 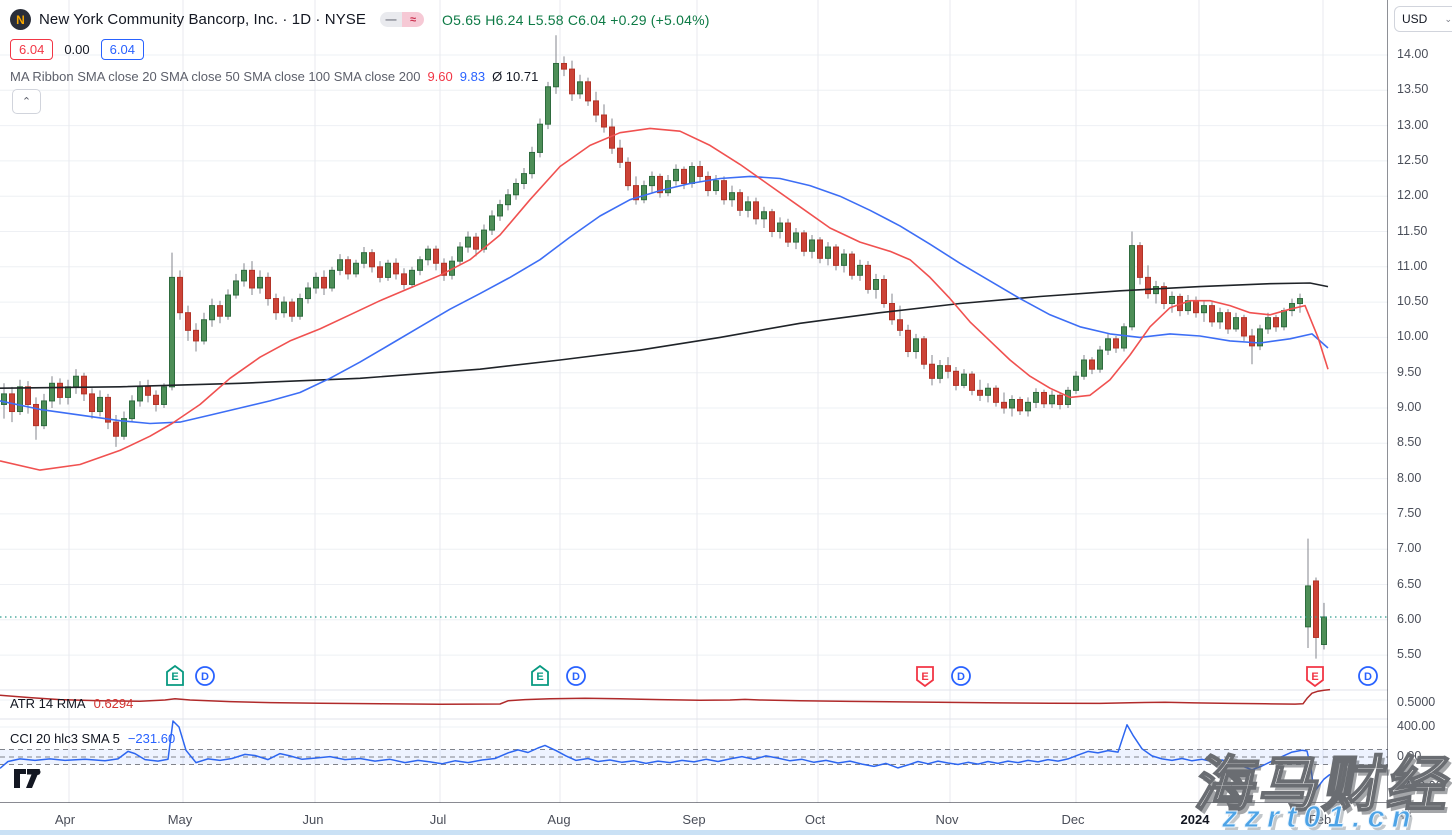 What do you see at coordinates (1320, 819) in the screenshot?
I see `time-tick-label: Feb` at bounding box center [1320, 819].